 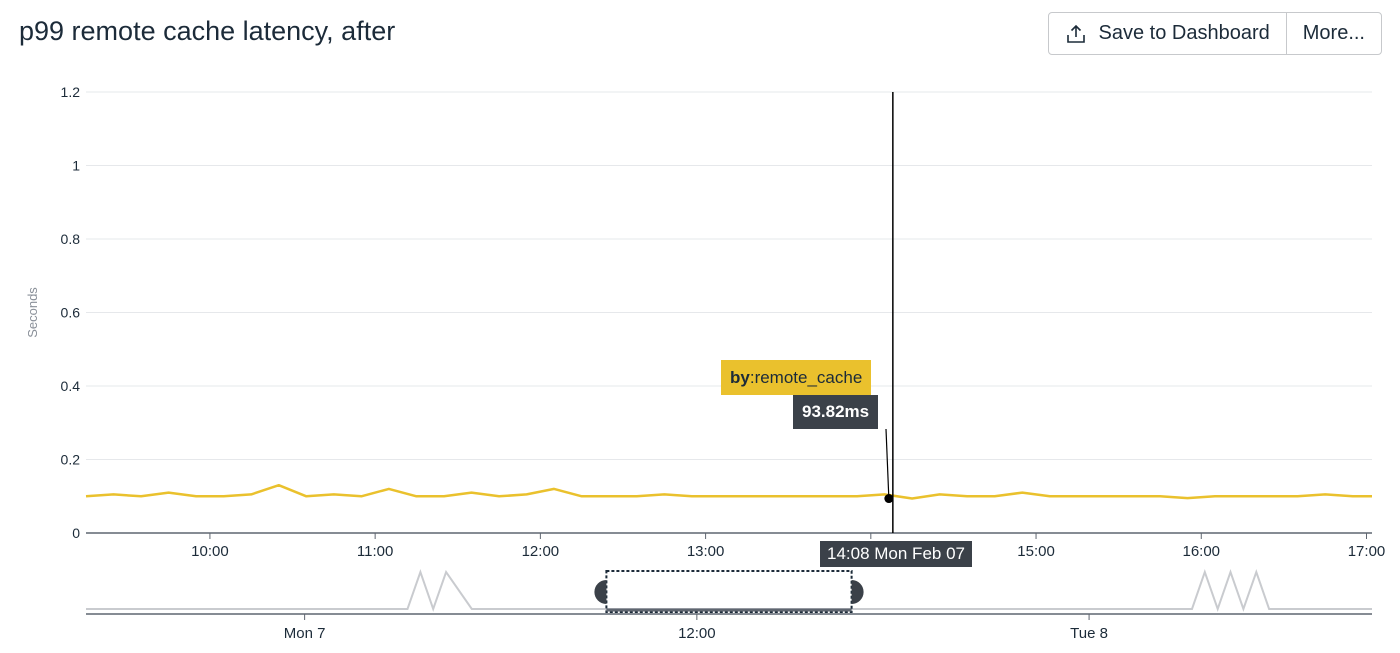 I want to click on navigator-tick-label: Tue 8, so click(x=1089, y=633).